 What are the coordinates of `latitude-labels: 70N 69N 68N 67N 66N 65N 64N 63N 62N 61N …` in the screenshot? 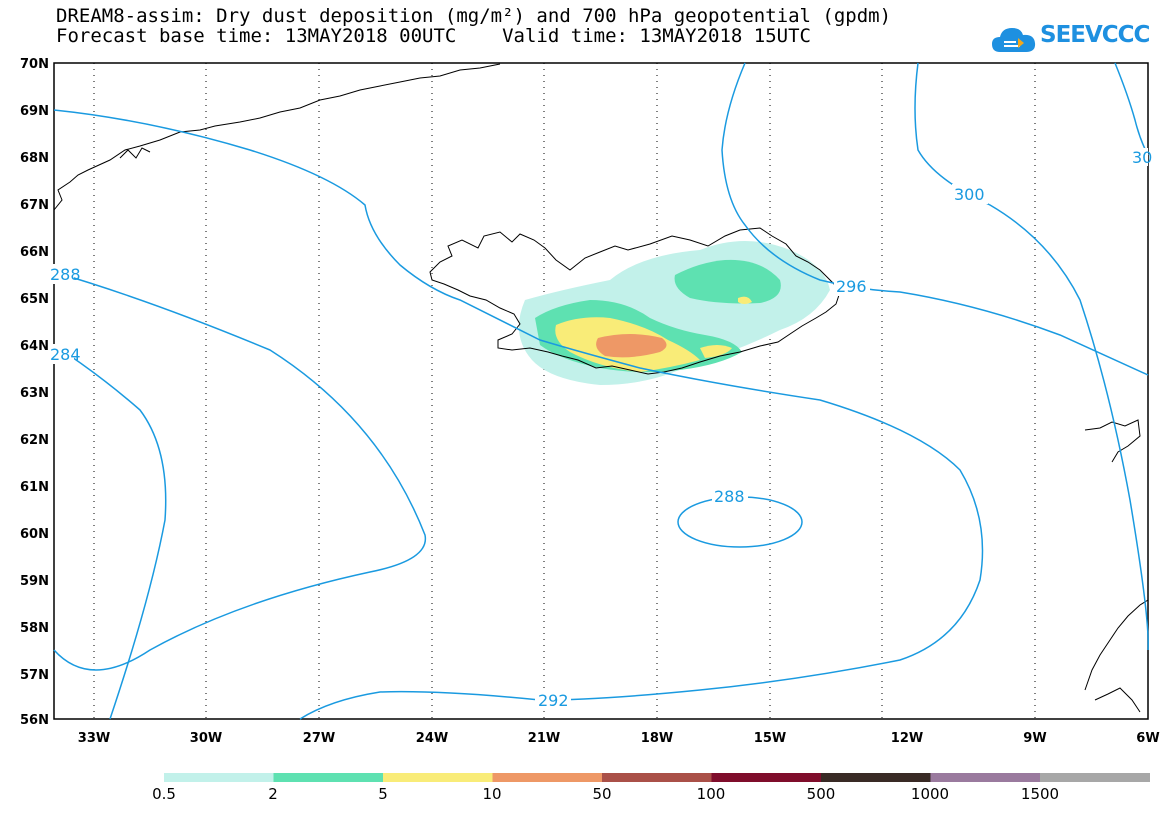 It's located at (34, 392).